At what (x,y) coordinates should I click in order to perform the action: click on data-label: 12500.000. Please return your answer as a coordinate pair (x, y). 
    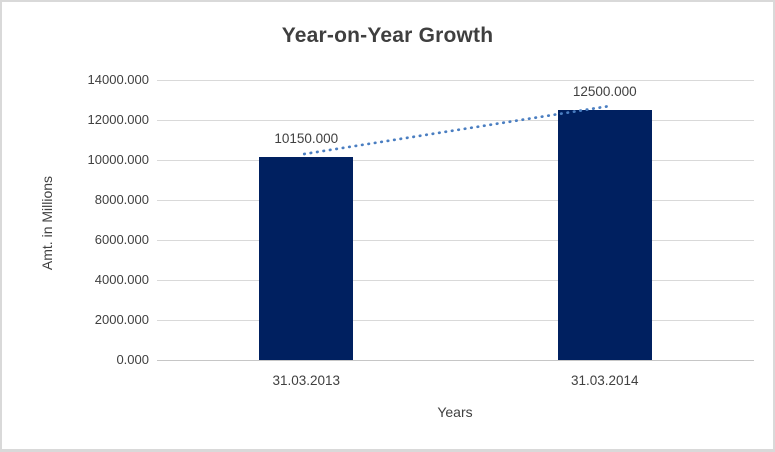
    Looking at the image, I should click on (604, 91).